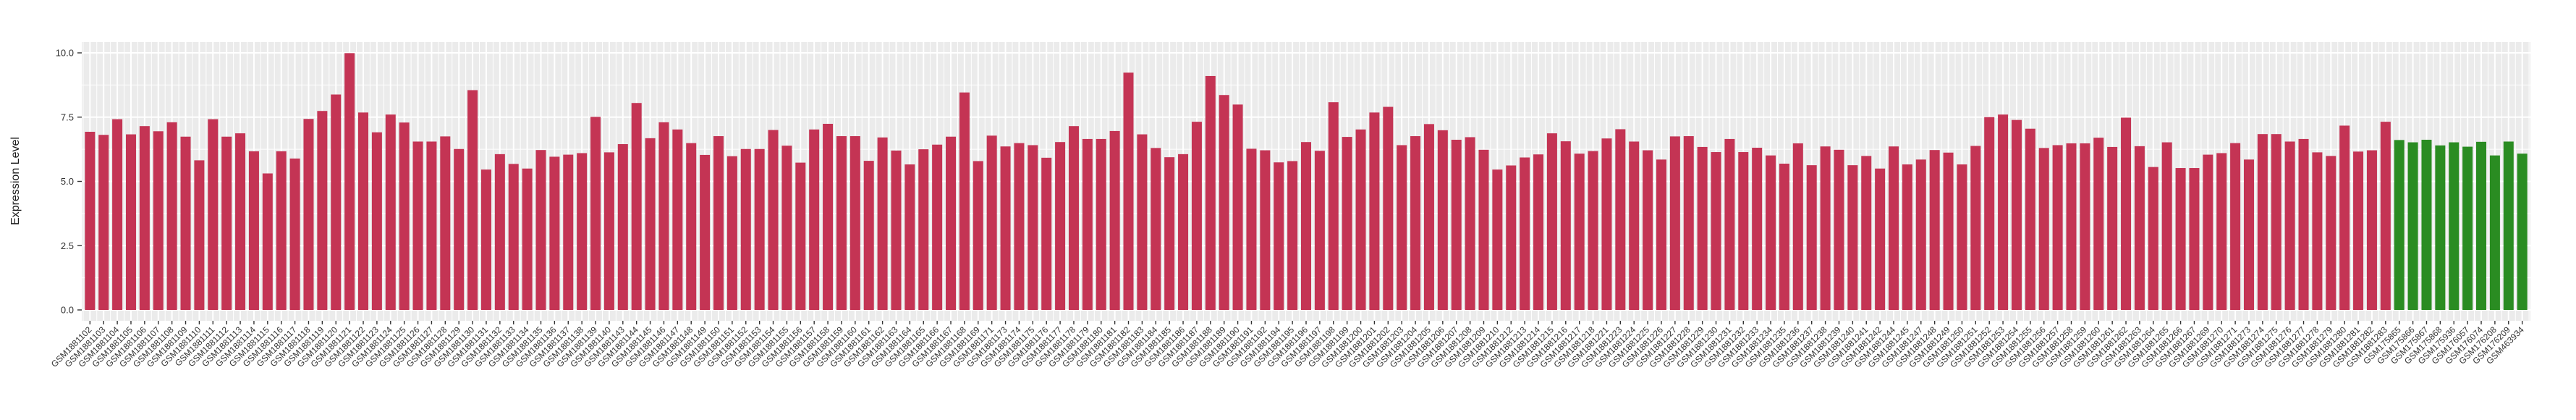 The image size is (2576, 420). Describe the element at coordinates (67, 310) in the screenshot. I see `y-tick-label: 0.0` at that location.